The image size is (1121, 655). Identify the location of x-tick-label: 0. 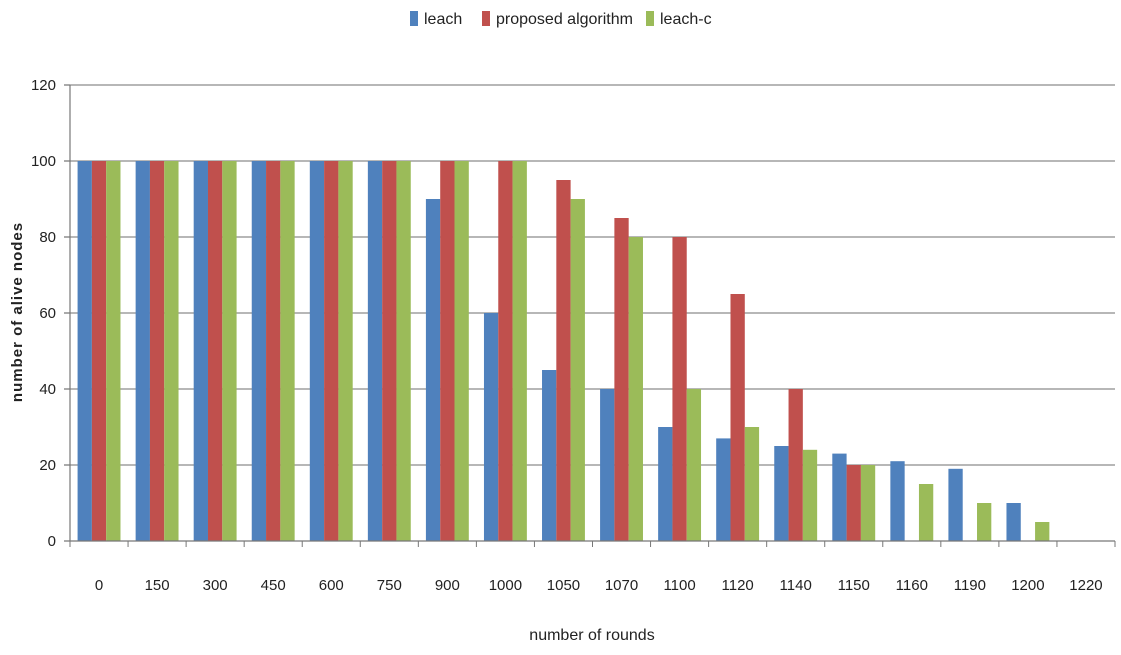
(99, 585).